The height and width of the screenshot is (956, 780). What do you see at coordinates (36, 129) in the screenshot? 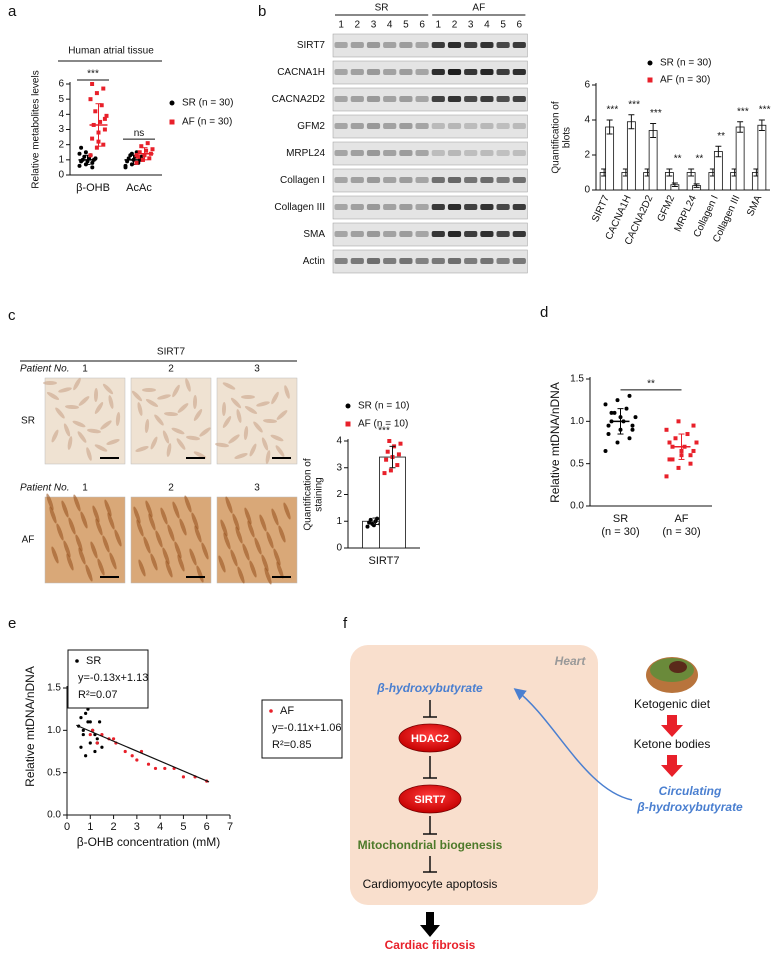
I see `y-axis-title: Relative metabolites levels` at bounding box center [36, 129].